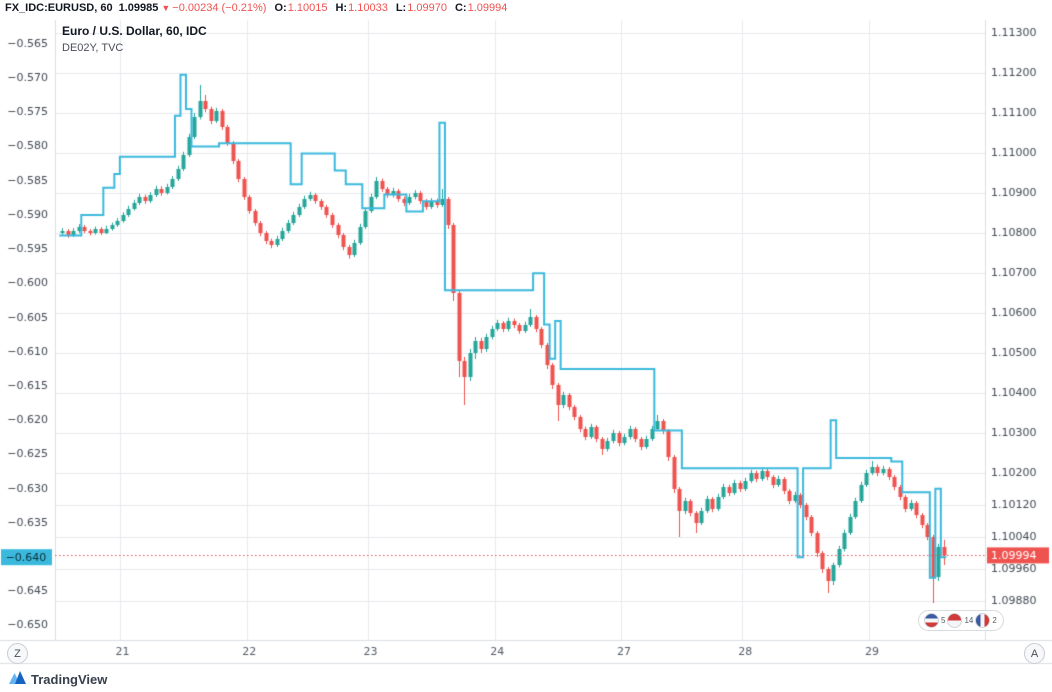  What do you see at coordinates (166, 8) in the screenshot?
I see `price-down-icon: ▼` at bounding box center [166, 8].